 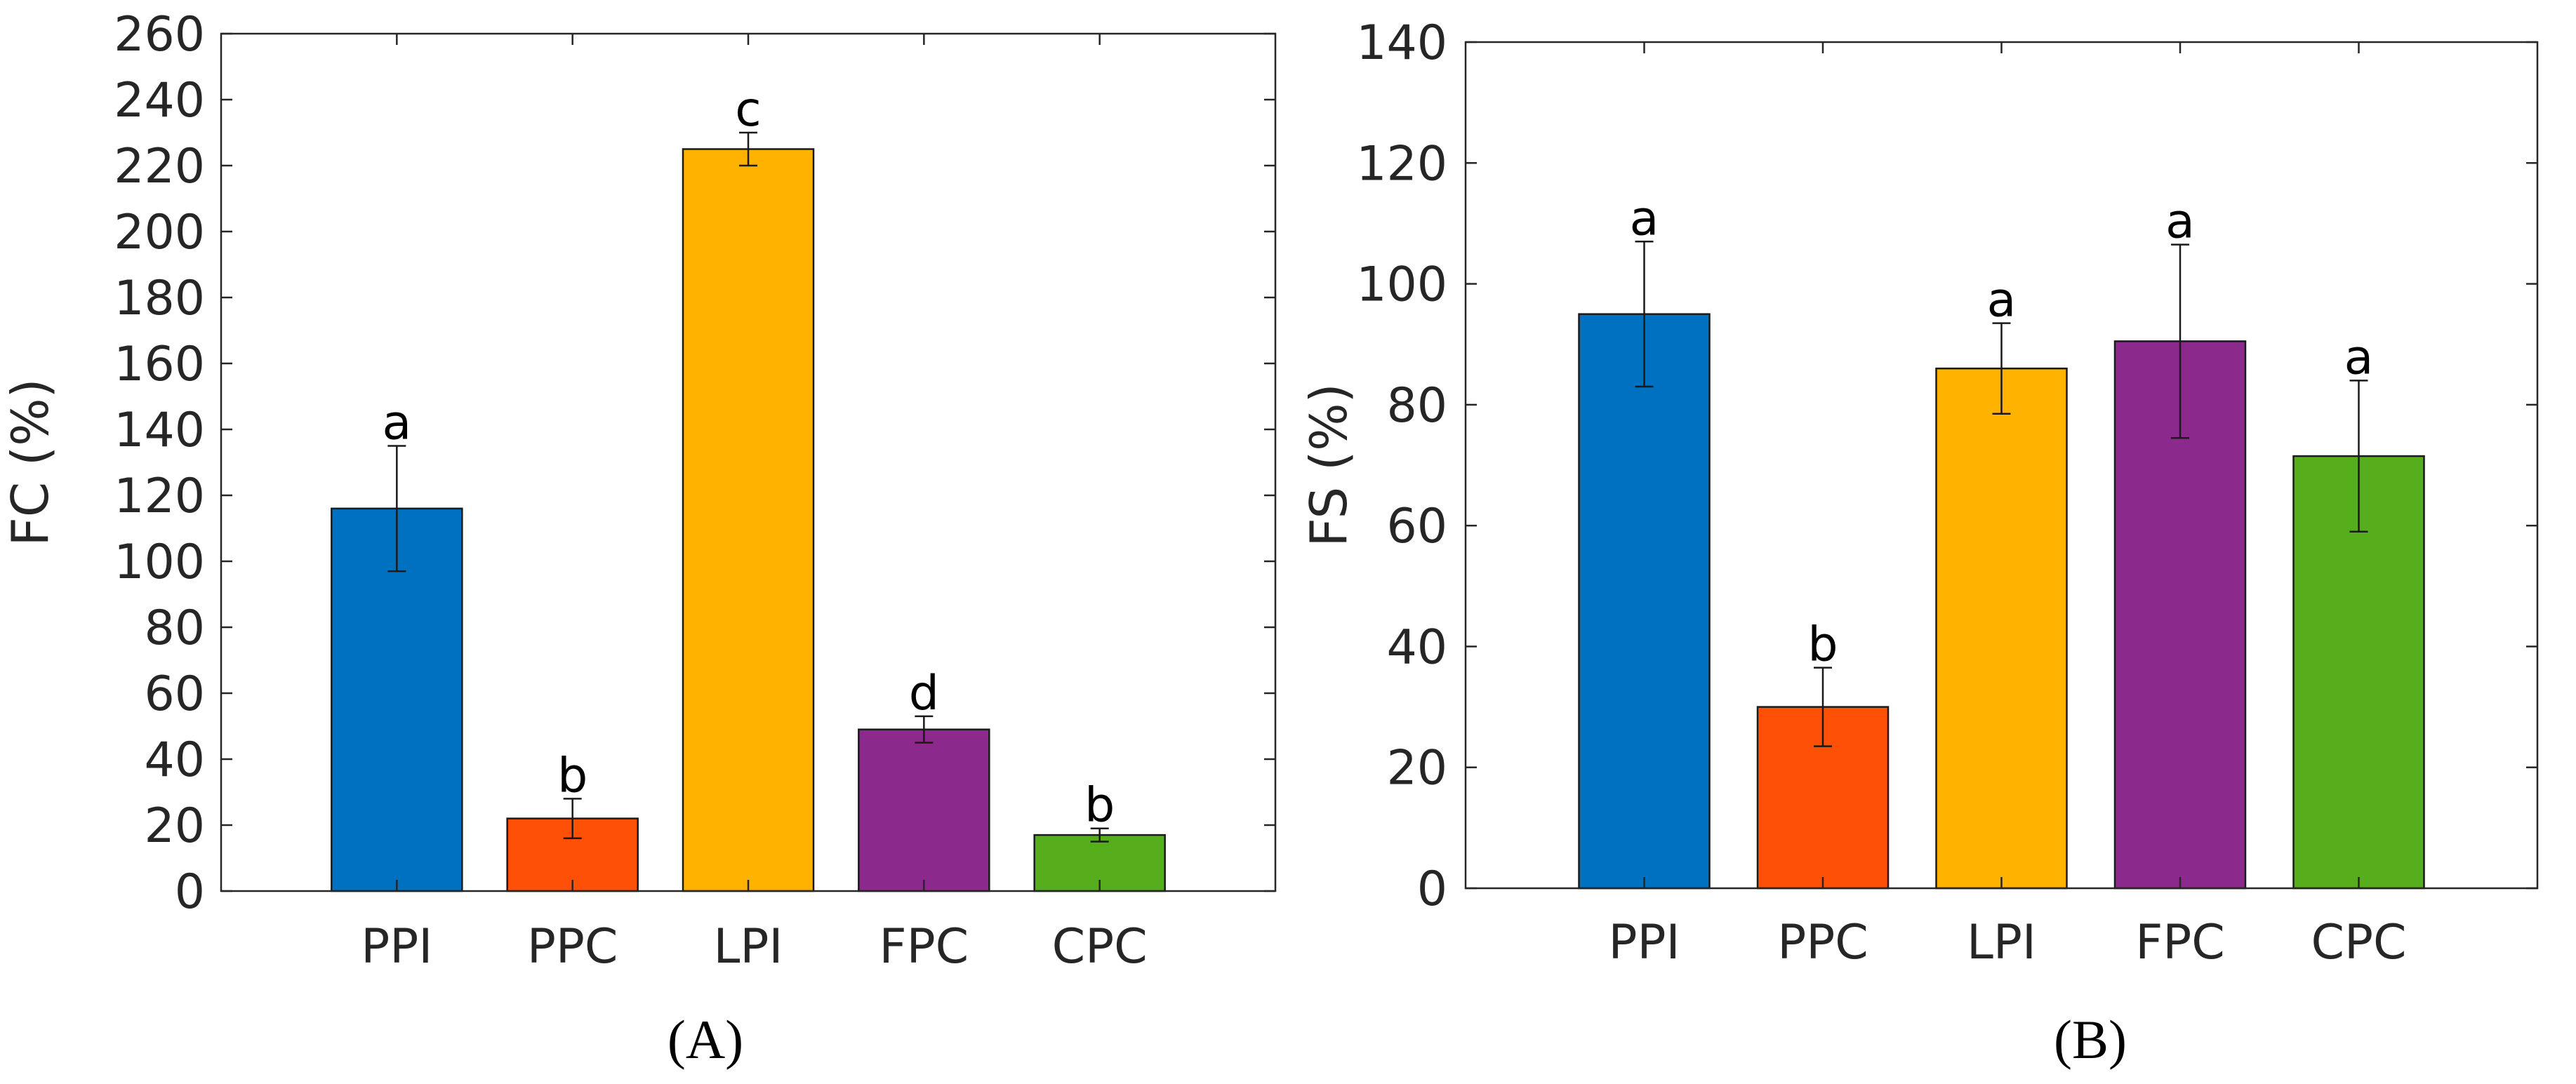 I want to click on panel-b-ylabel: FS (%), so click(x=1329, y=465).